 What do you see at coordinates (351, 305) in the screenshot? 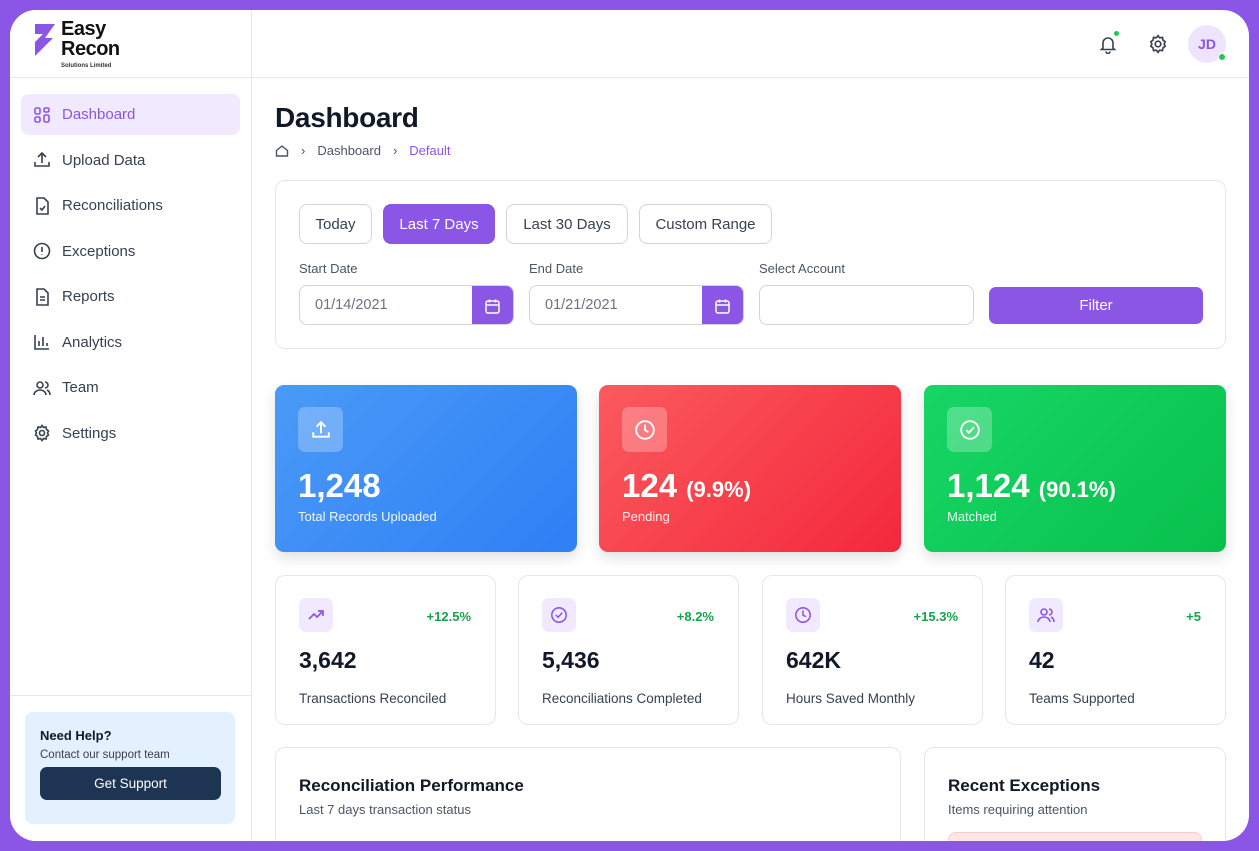
I see `start-date-value: 01/14/2021` at bounding box center [351, 305].